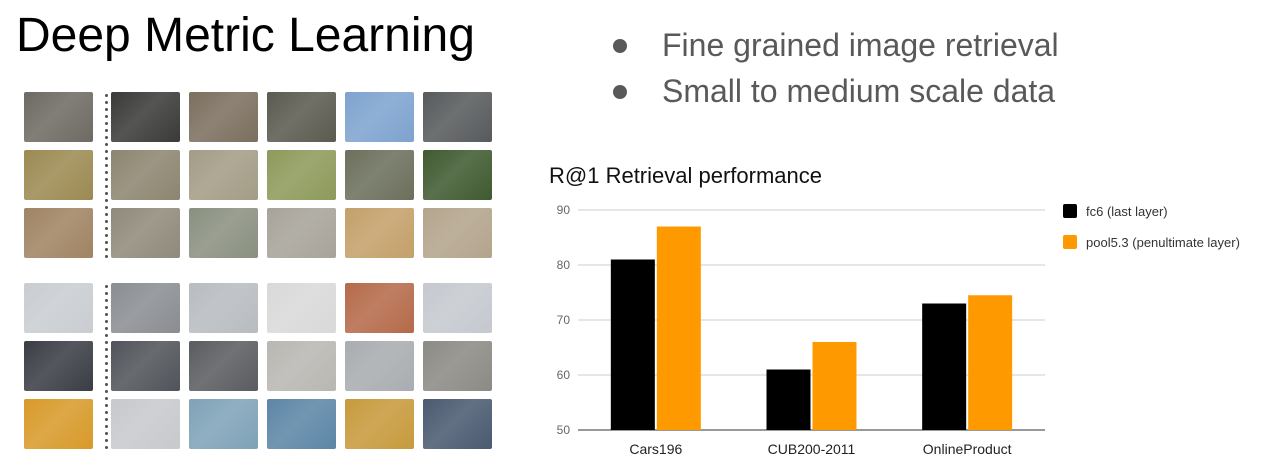  Describe the element at coordinates (1163, 242) in the screenshot. I see `legend-label: pool5.3 (penultimate layer)` at that location.